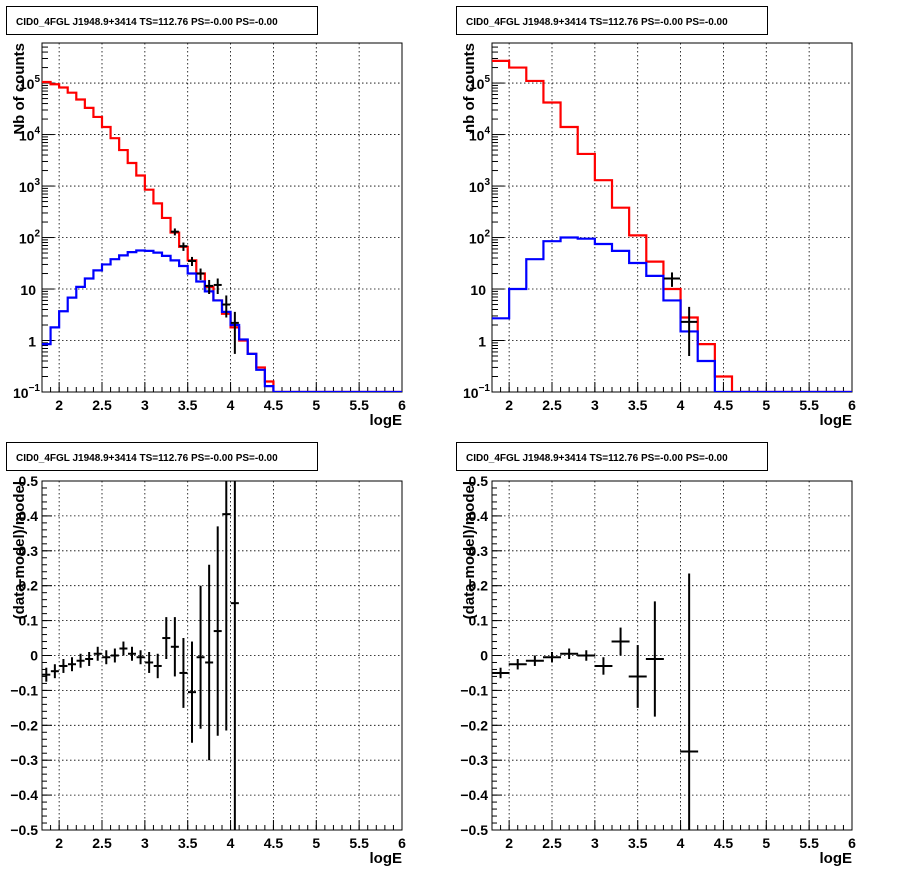  Describe the element at coordinates (30, 238) in the screenshot. I see `y-tick-label: 10²` at that location.